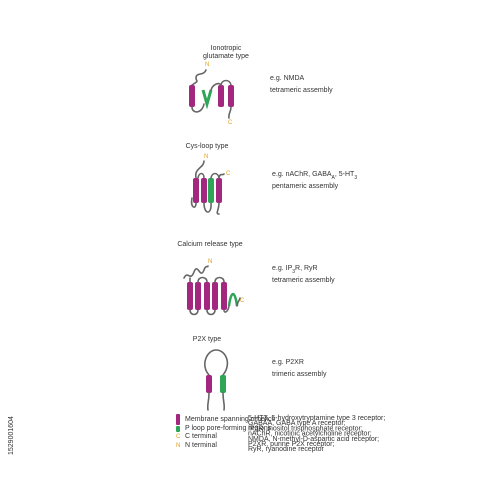  What do you see at coordinates (226, 48) in the screenshot?
I see `section-title: Ionotropic` at bounding box center [226, 48].